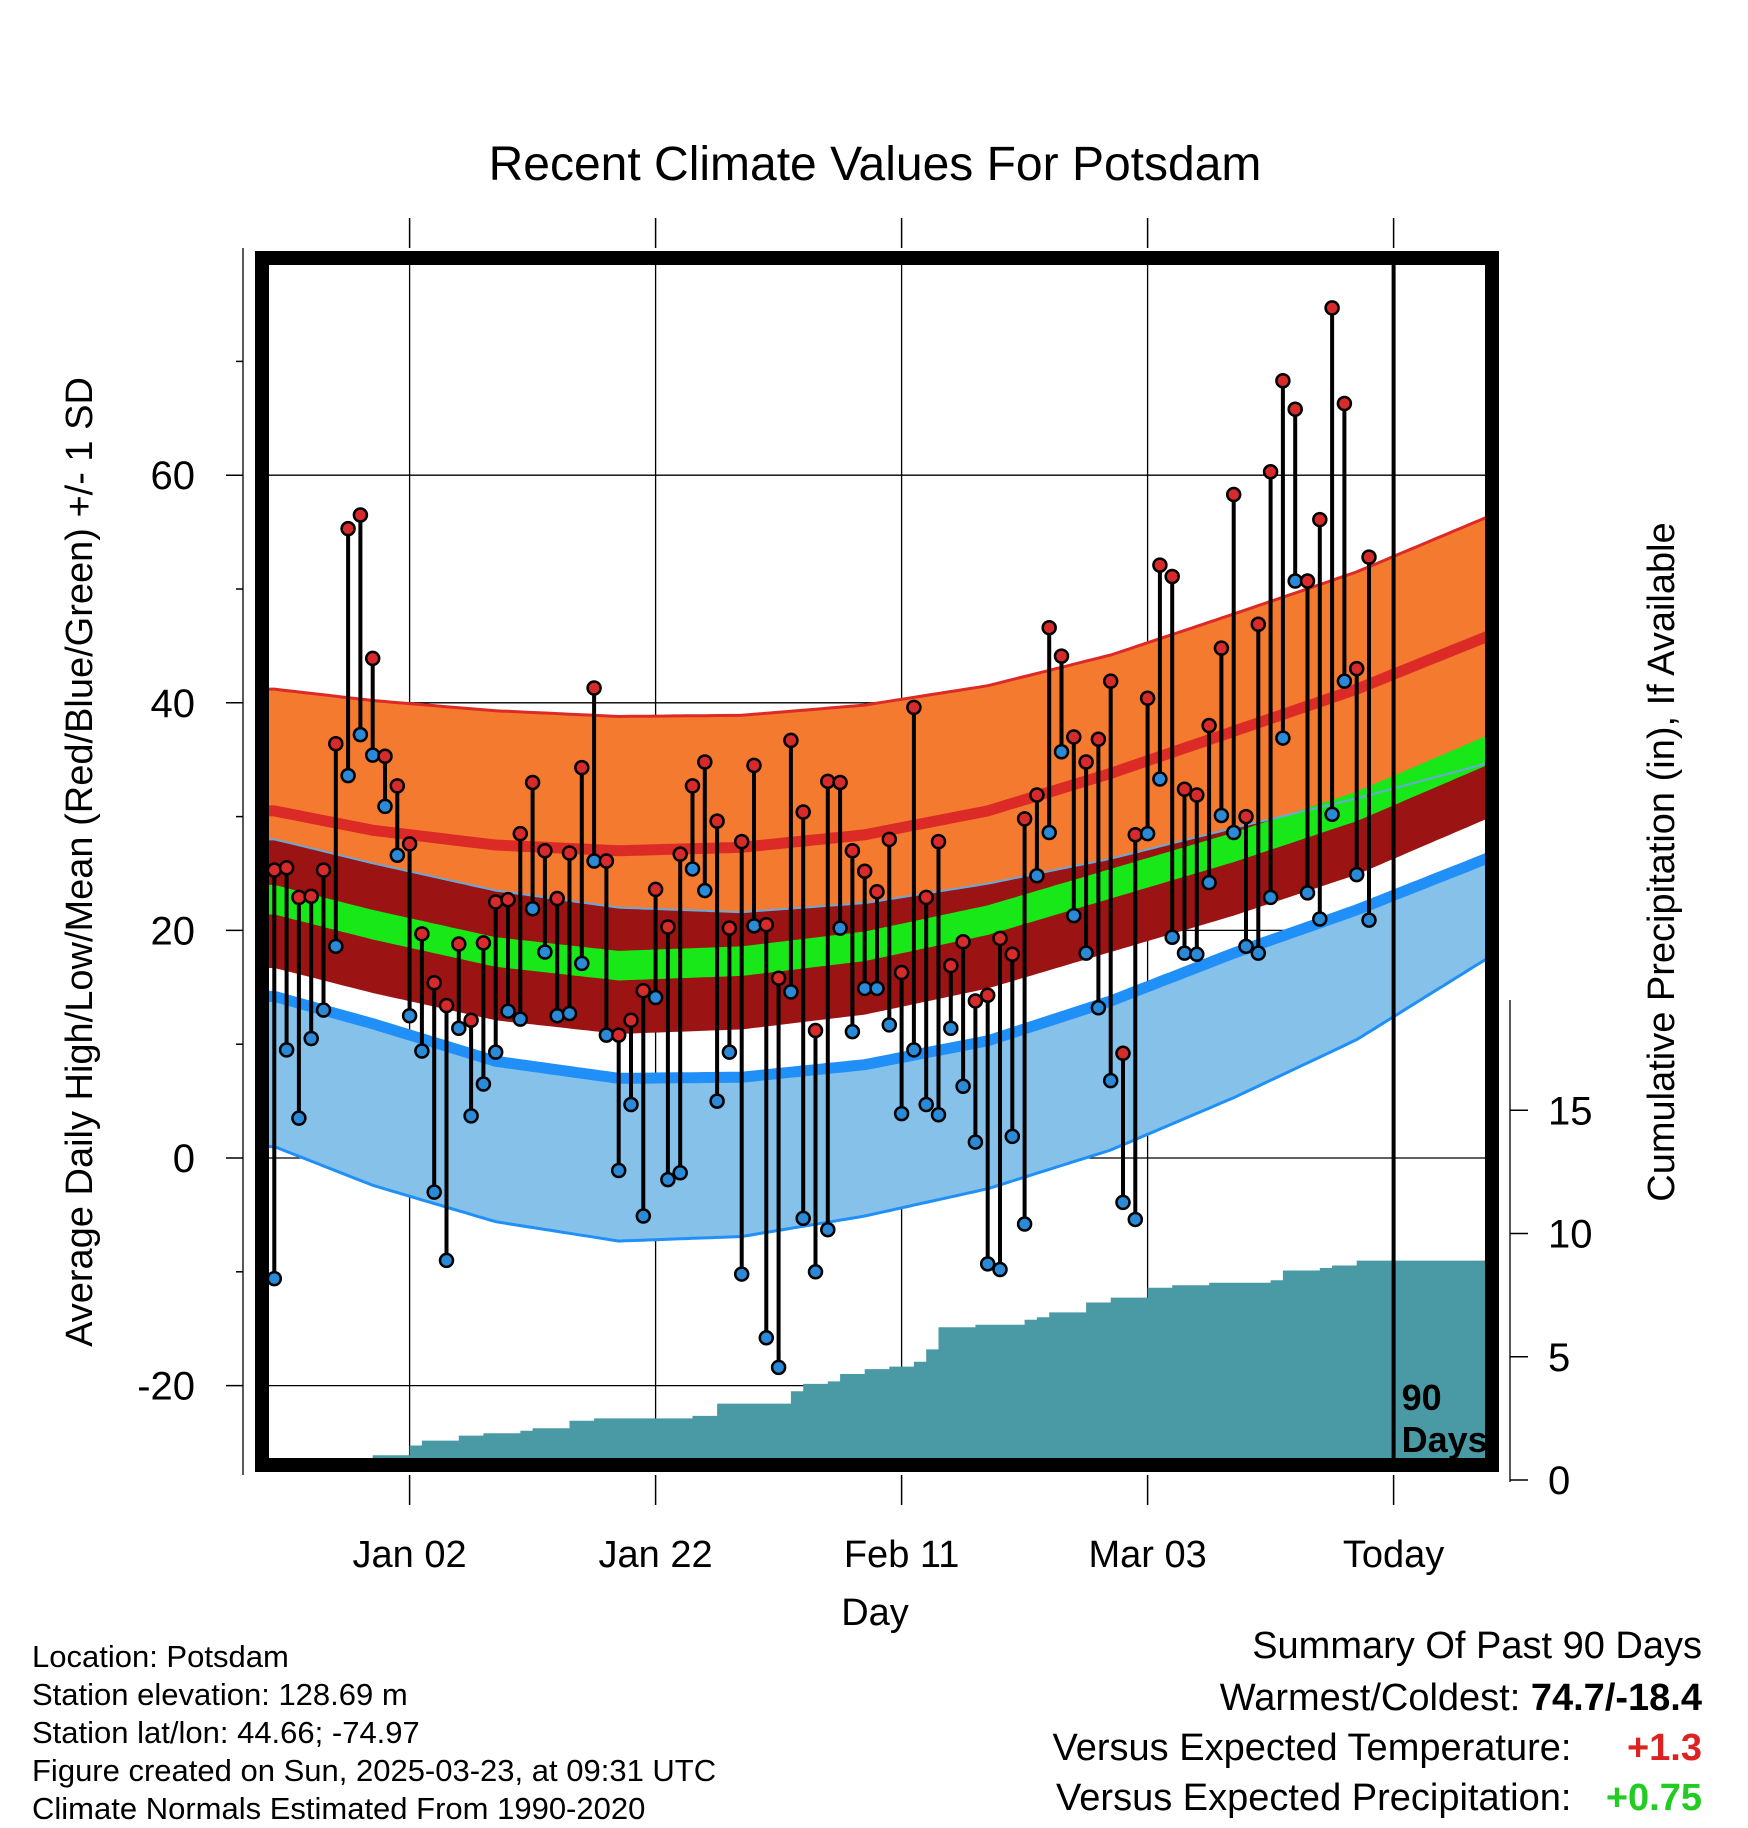 The width and height of the screenshot is (1748, 1828). I want to click on x-tick-label: Feb 11, so click(901, 1555).